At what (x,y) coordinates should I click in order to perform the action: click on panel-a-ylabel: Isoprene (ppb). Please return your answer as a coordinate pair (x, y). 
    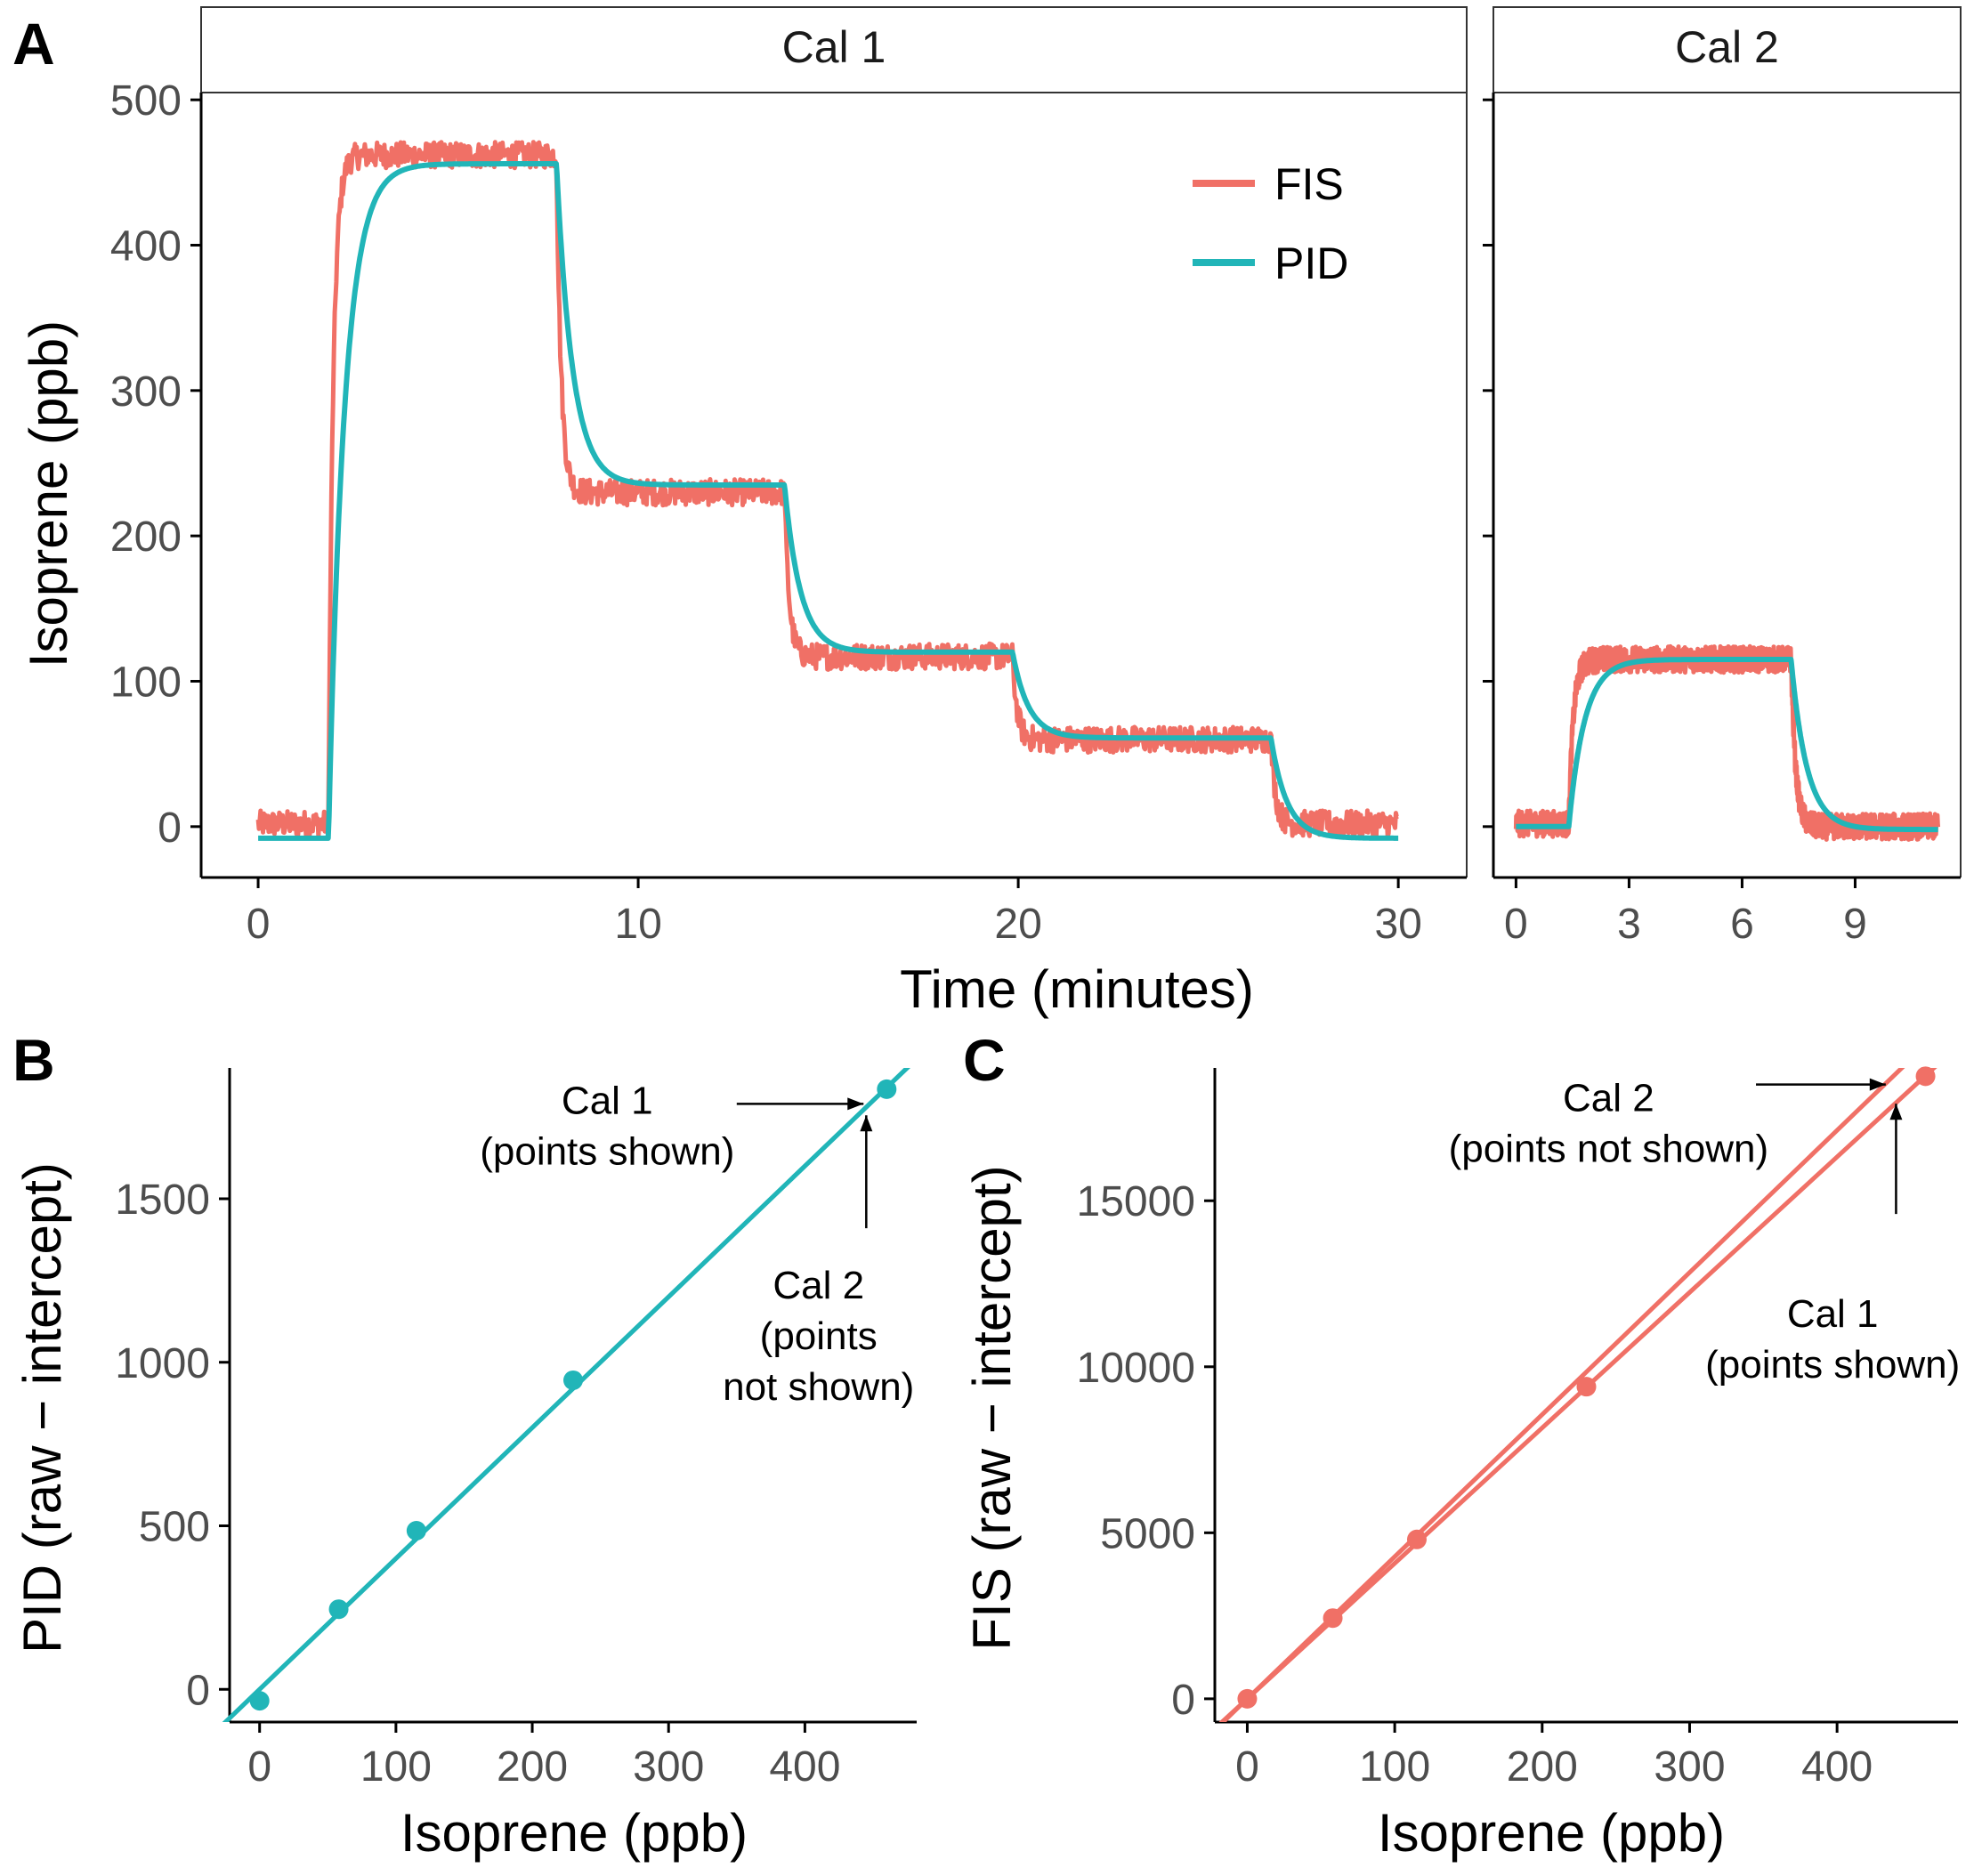
    Looking at the image, I should click on (48, 493).